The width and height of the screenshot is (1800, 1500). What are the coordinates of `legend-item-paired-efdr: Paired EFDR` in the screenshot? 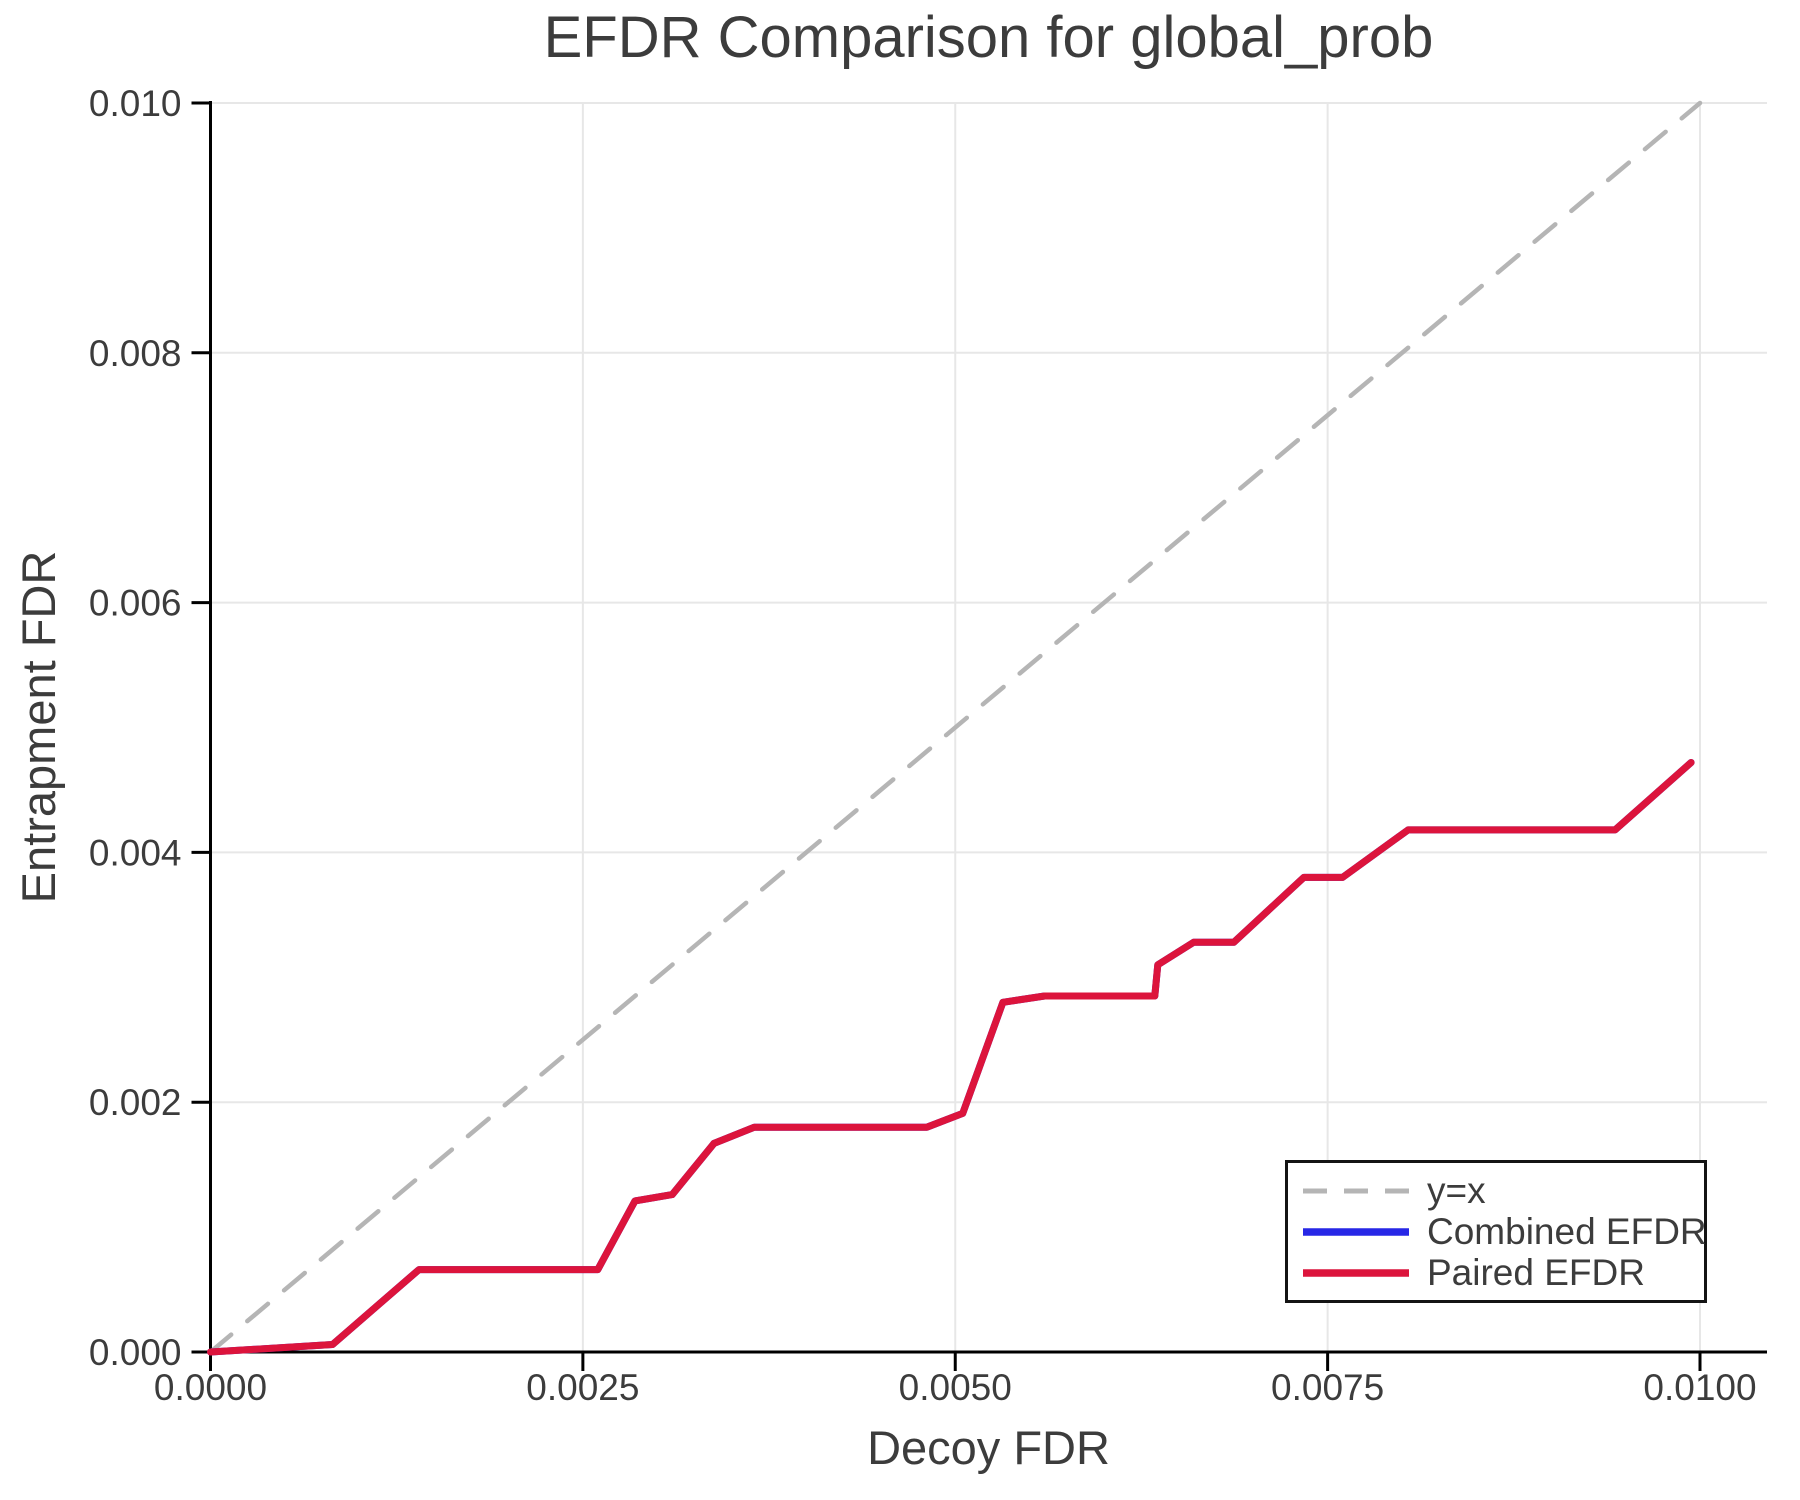 It's located at (1502, 1272).